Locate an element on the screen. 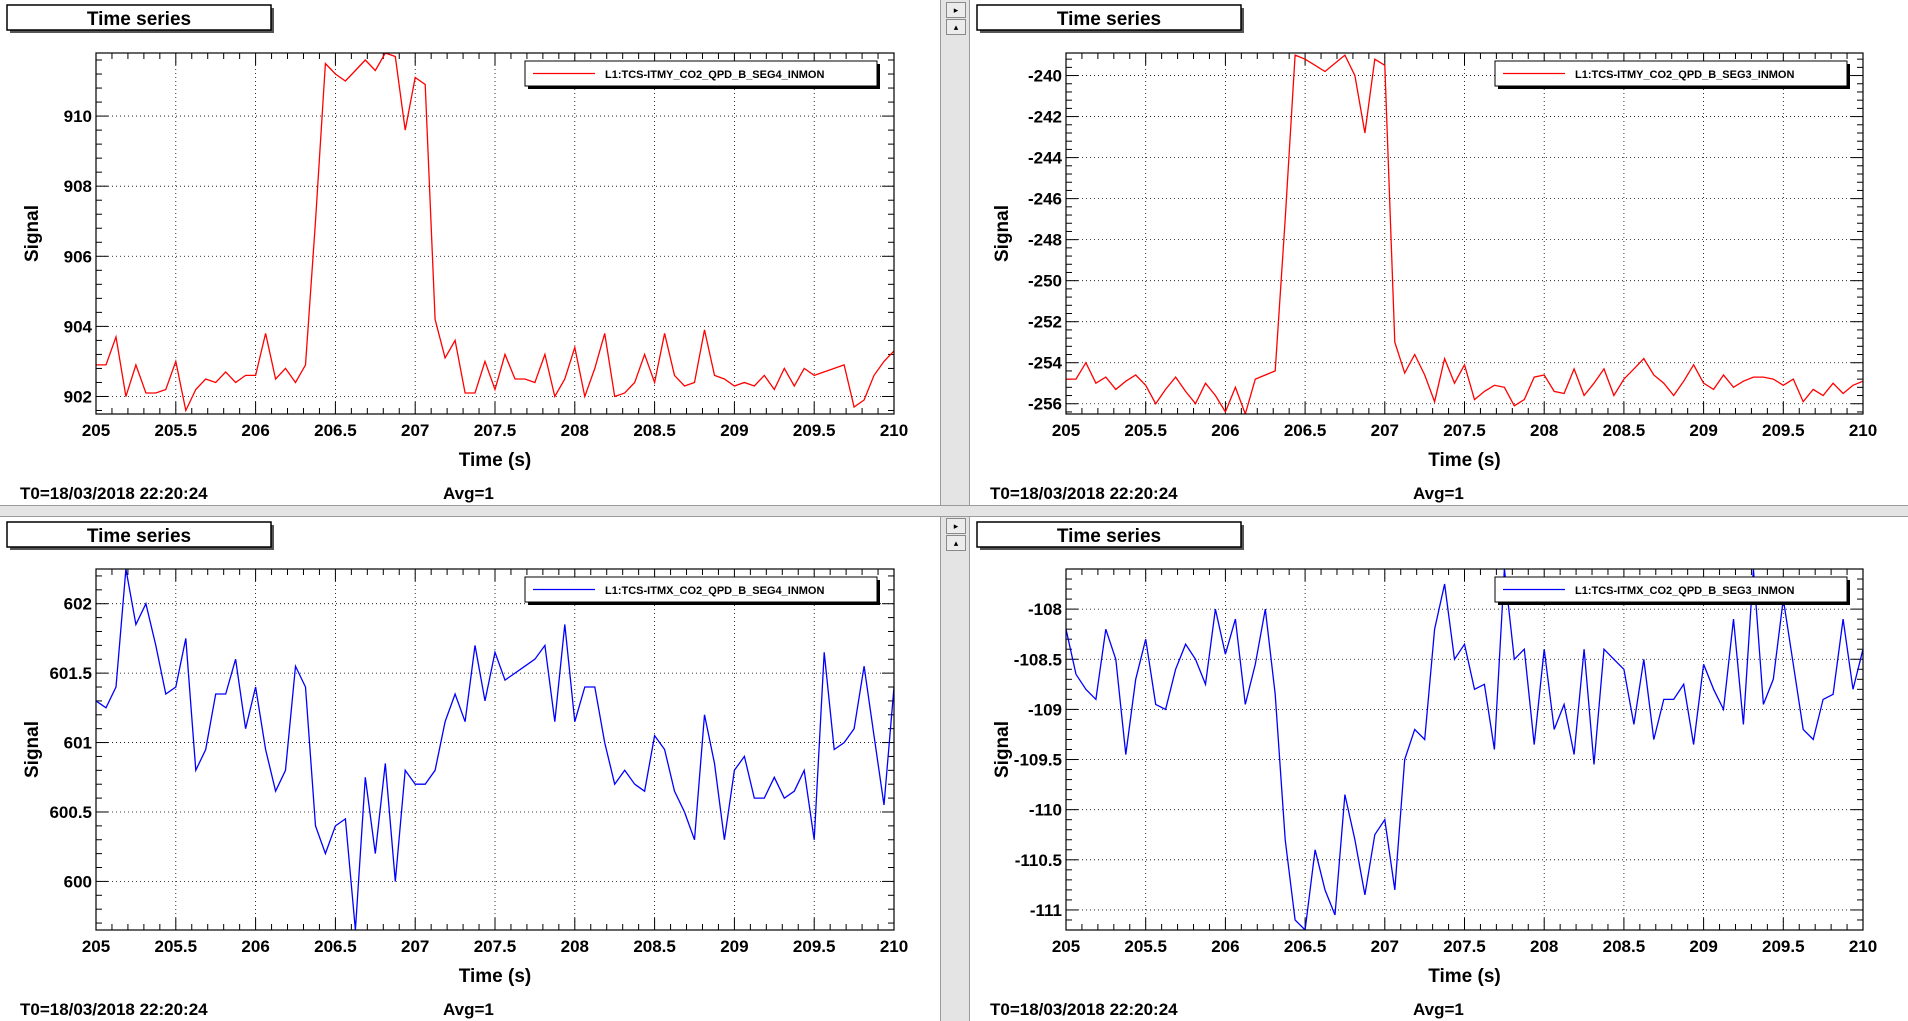  y-tick-label: 600 is located at coordinates (78, 881).